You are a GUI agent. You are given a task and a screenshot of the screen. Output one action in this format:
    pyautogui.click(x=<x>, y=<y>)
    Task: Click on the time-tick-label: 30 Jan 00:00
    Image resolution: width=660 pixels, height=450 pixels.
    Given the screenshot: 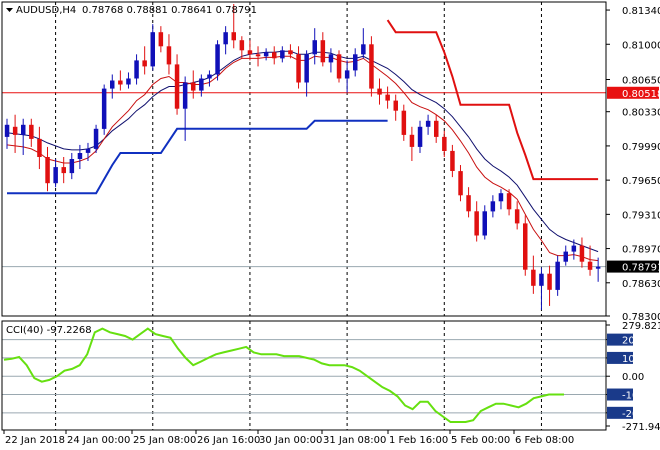 What is the action you would take?
    pyautogui.click(x=290, y=440)
    